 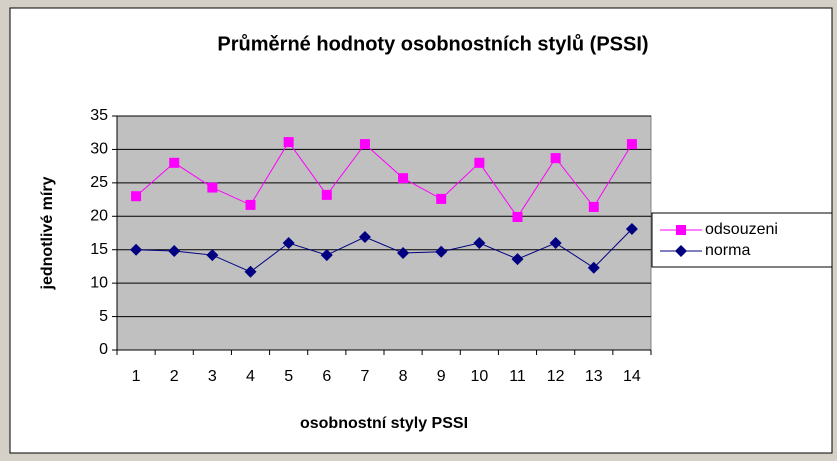 What do you see at coordinates (99, 182) in the screenshot?
I see `y-tick-label: 25` at bounding box center [99, 182].